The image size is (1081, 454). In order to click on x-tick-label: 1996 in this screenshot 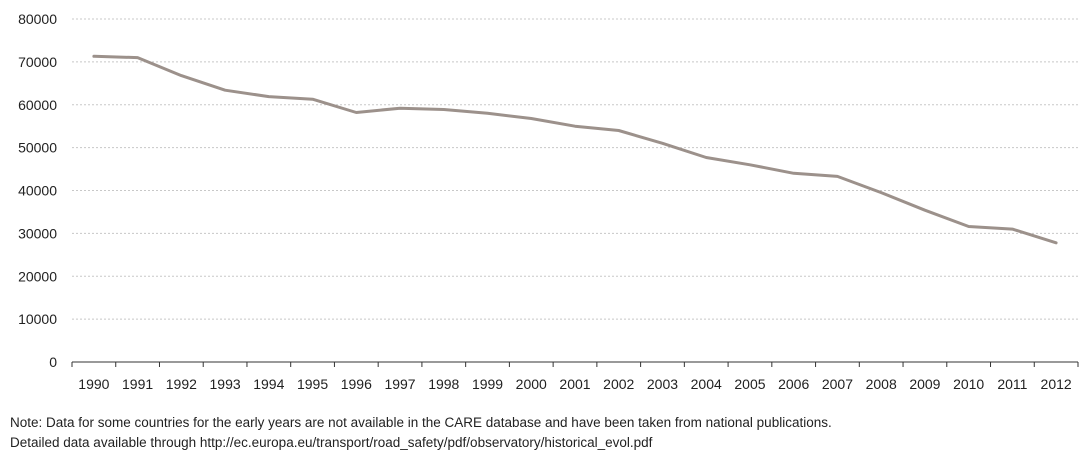, I will do `click(356, 384)`.